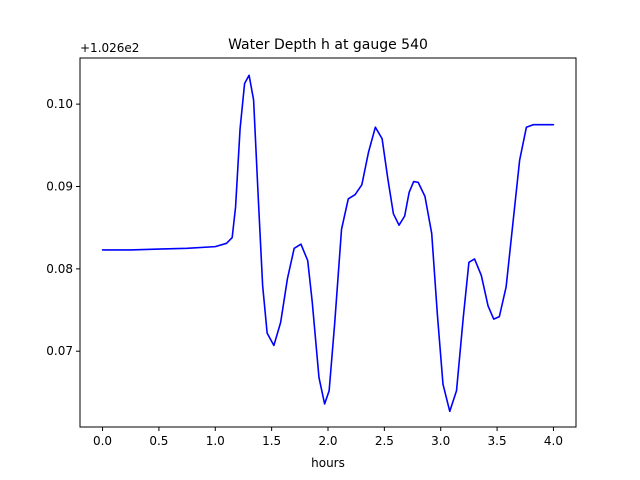  Describe the element at coordinates (59, 104) in the screenshot. I see `y-tick-label: 0.10` at that location.